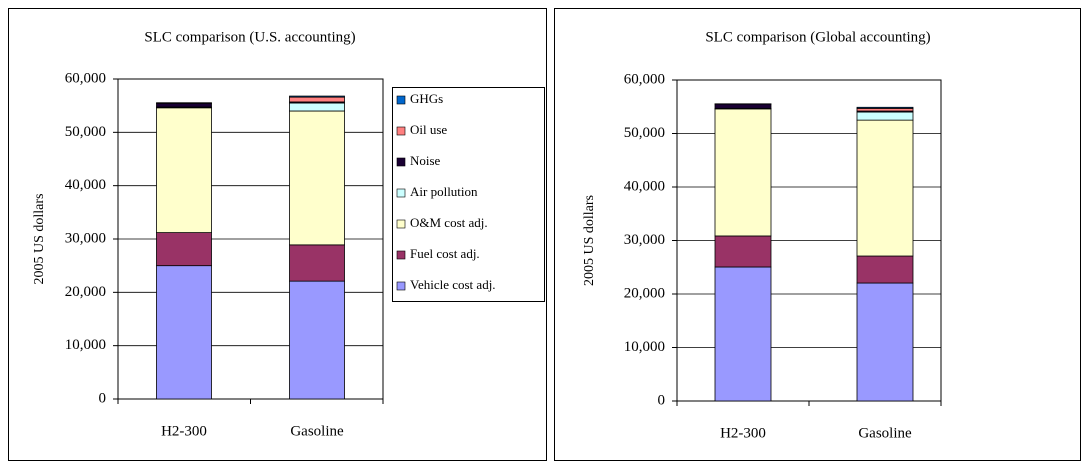  What do you see at coordinates (425, 160) in the screenshot?
I see `legend-label: Noise` at bounding box center [425, 160].